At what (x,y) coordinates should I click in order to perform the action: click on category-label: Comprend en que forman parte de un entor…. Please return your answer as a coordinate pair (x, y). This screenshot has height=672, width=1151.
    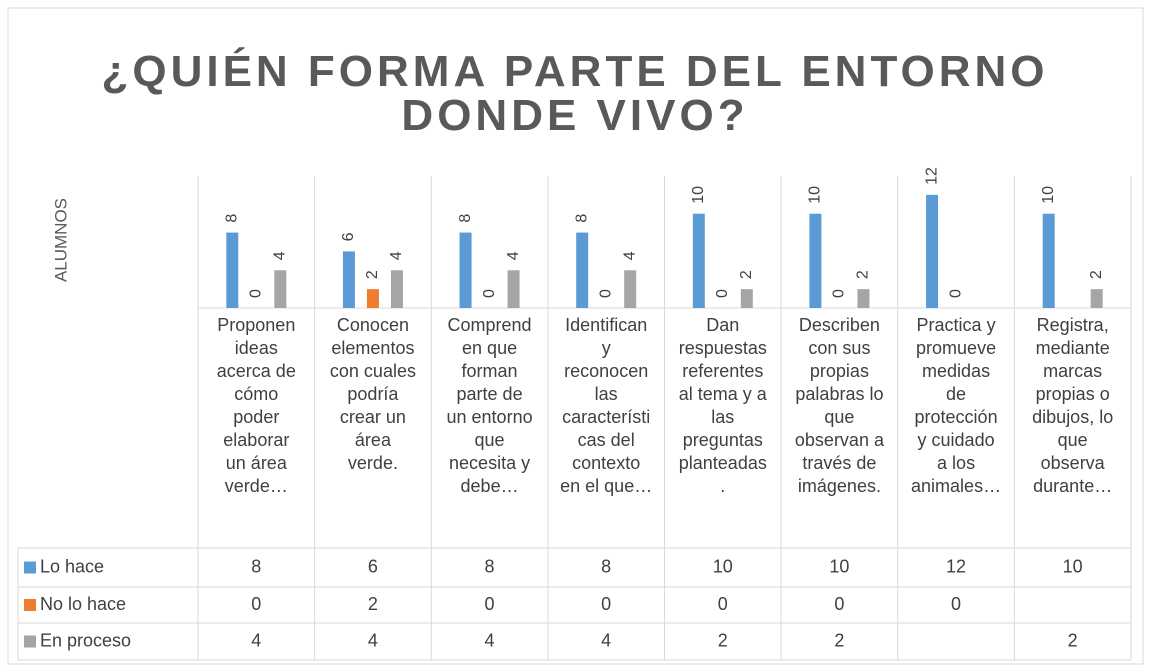
    Looking at the image, I should click on (489, 405).